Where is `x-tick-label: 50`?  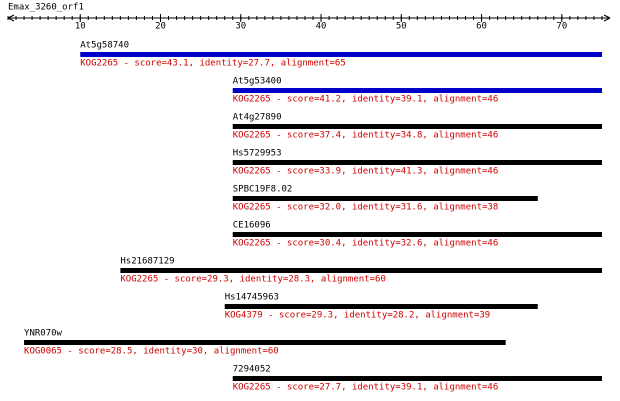
x-tick-label: 50 is located at coordinates (401, 27).